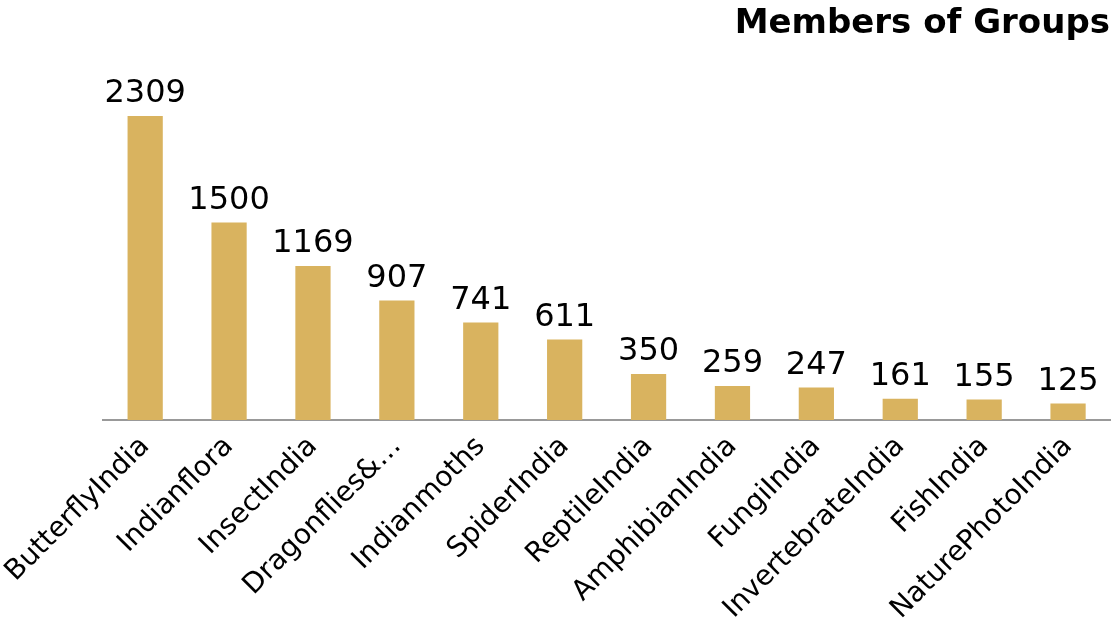 This screenshot has height=636, width=1120. Describe the element at coordinates (145, 91) in the screenshot. I see `data-label: 2309` at that location.